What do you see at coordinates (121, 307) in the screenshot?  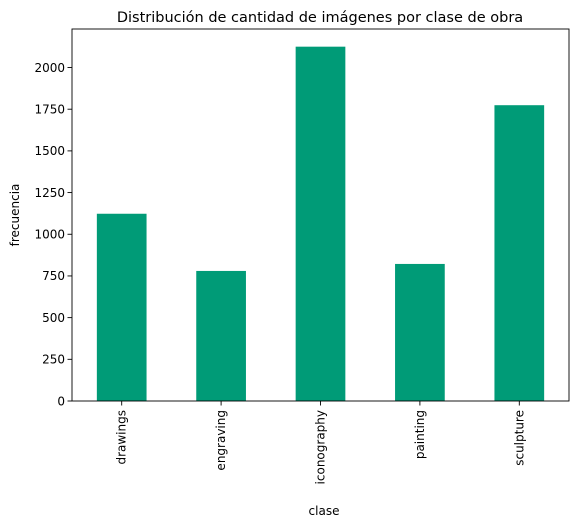 I see `bar-drawings` at bounding box center [121, 307].